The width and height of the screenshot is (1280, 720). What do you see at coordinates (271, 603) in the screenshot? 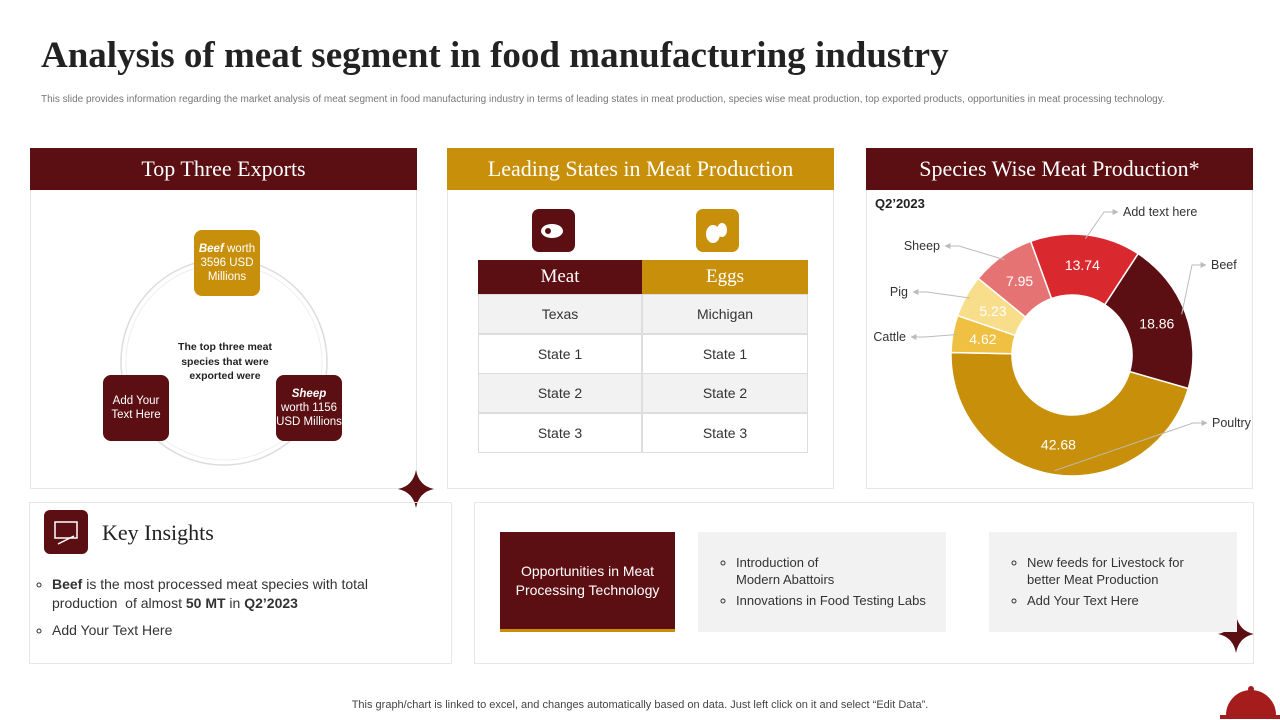
I see `insight-text: Q2’2023` at bounding box center [271, 603].